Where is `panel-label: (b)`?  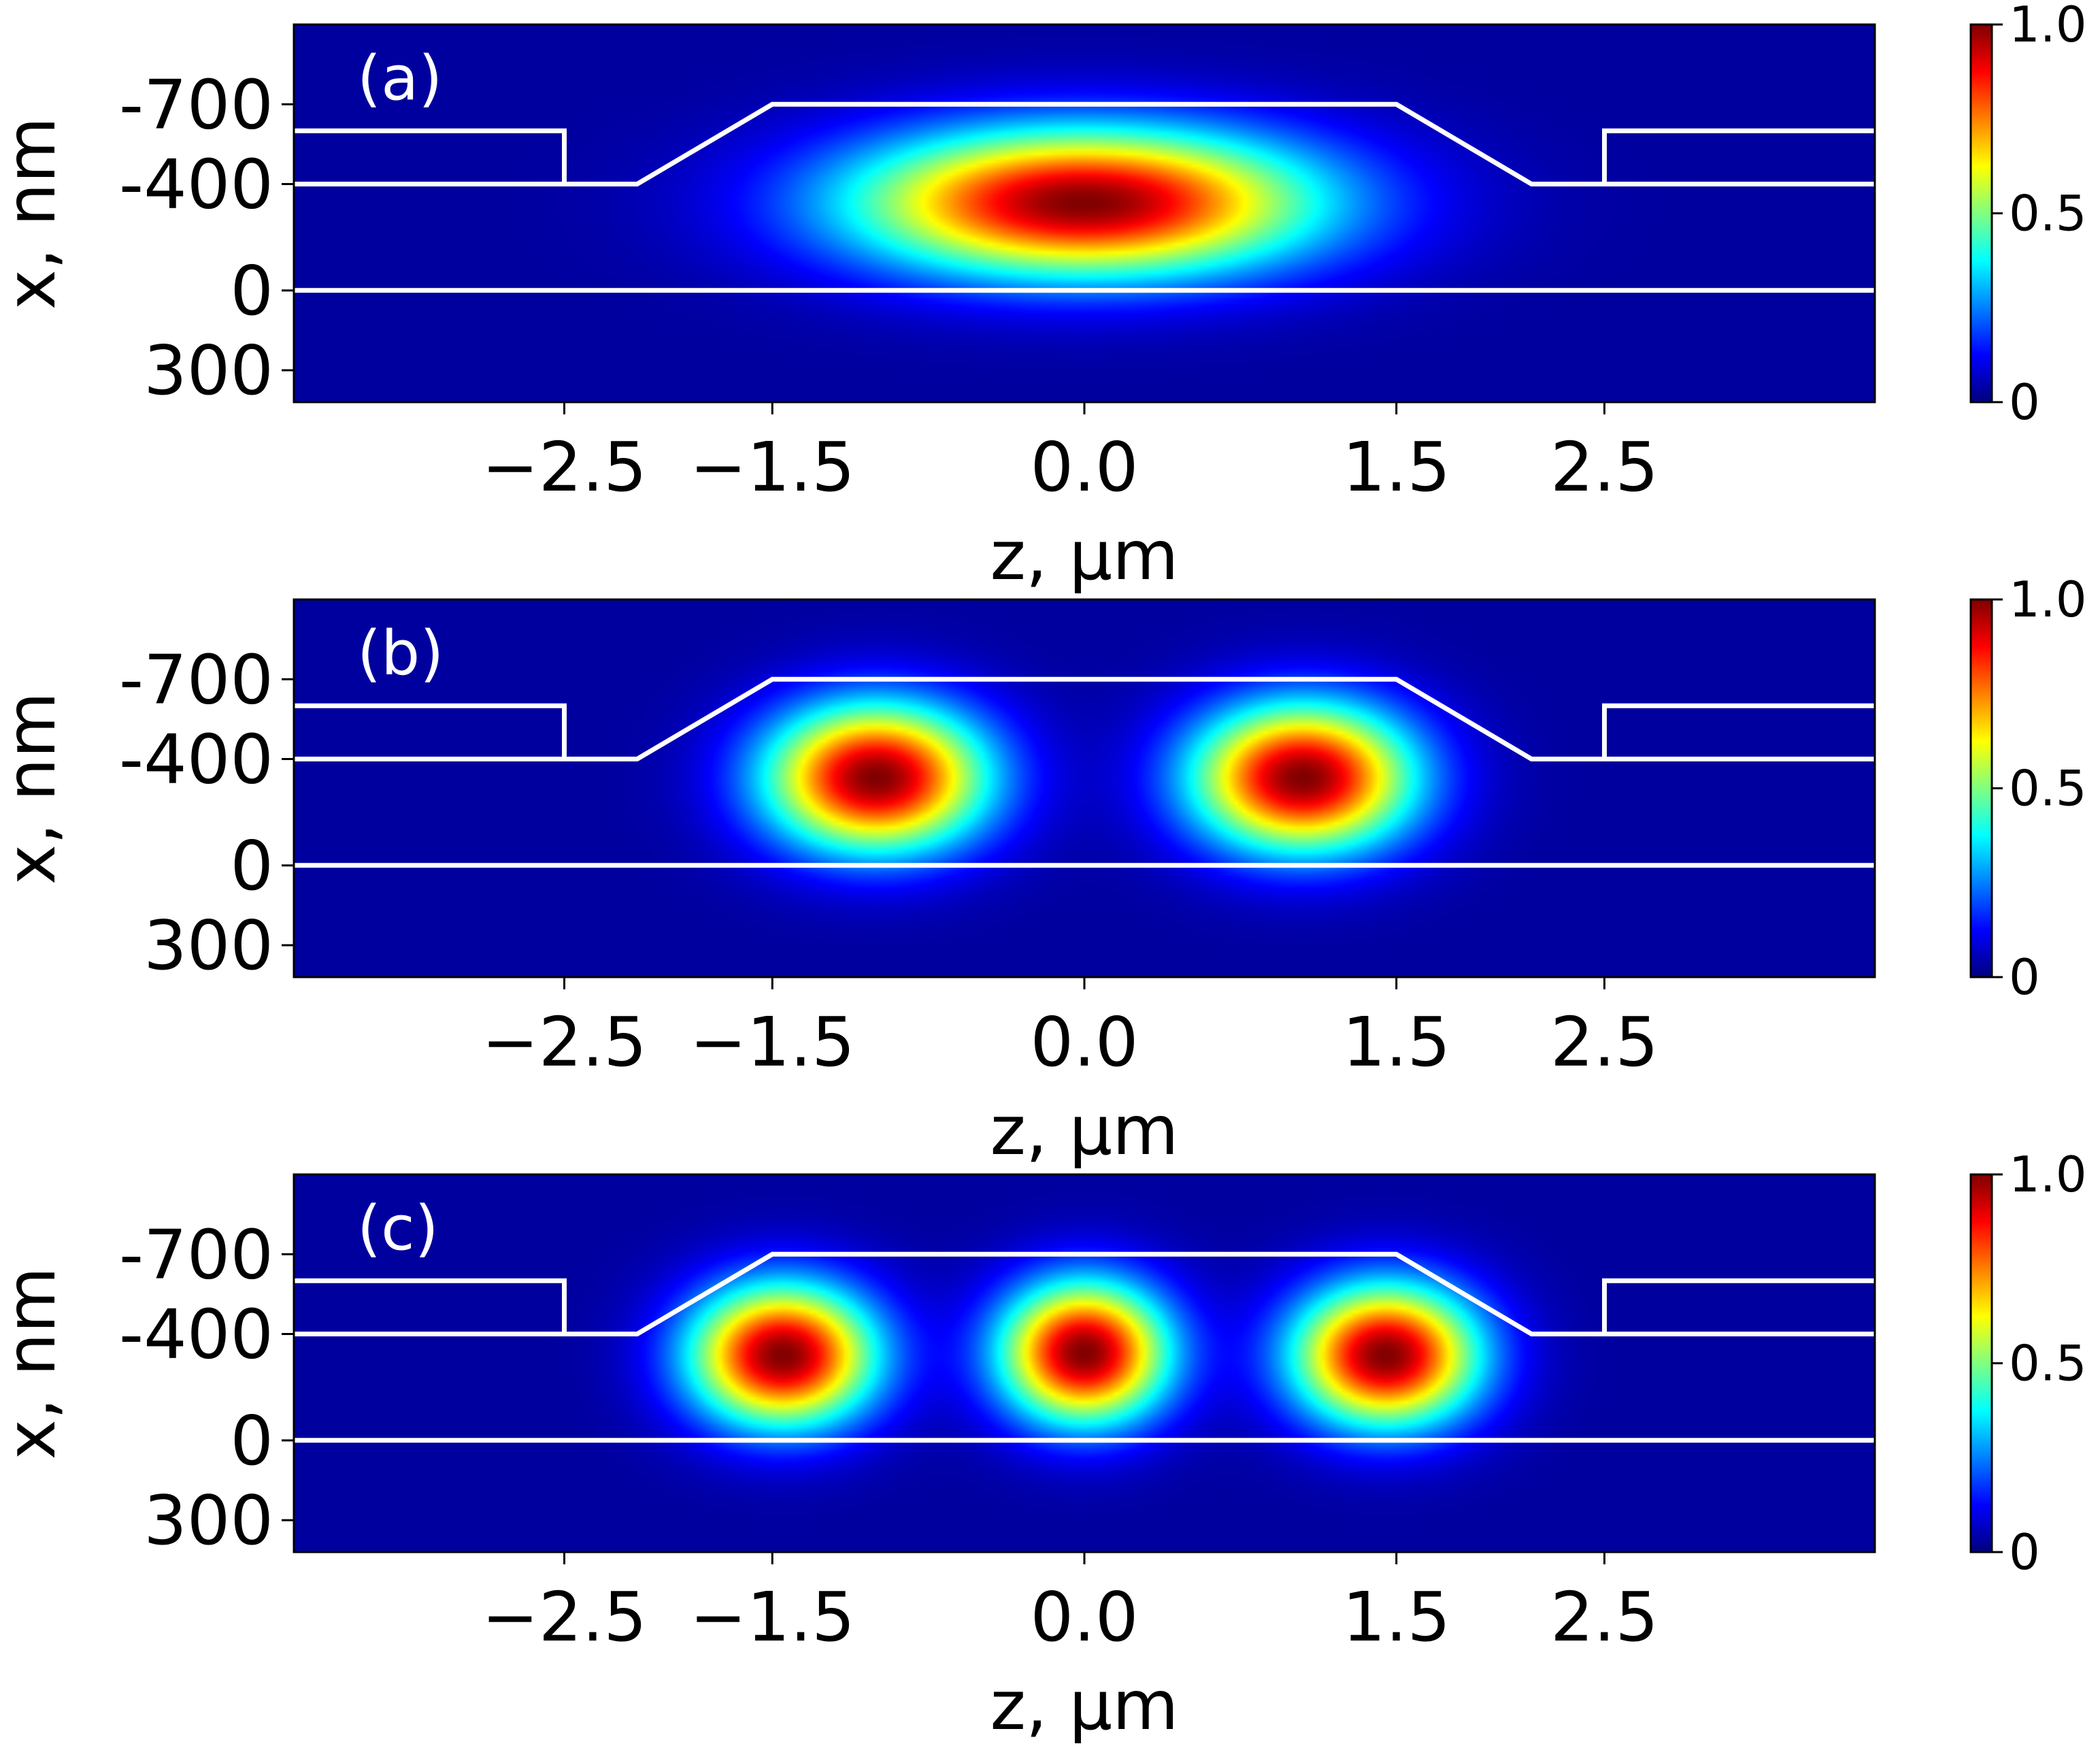
panel-label: (b) is located at coordinates (400, 653).